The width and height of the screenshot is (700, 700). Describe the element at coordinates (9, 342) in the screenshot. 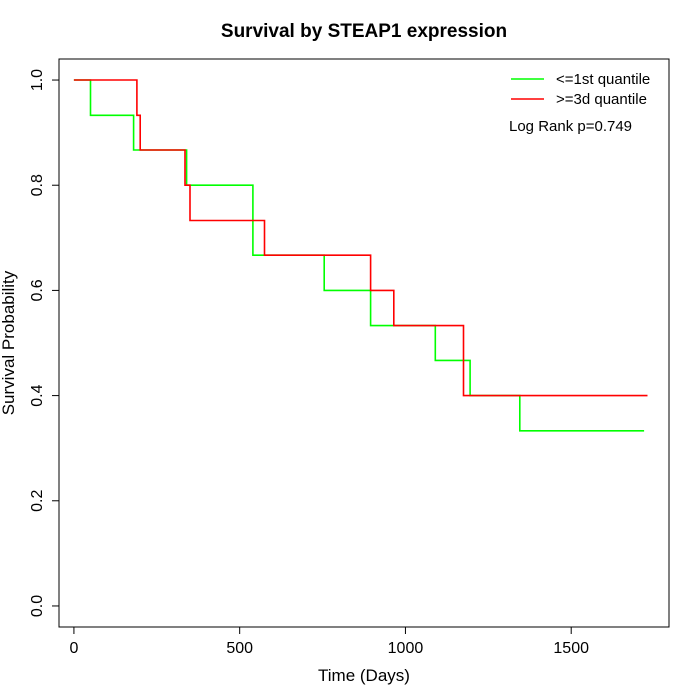

I see `y-axis-label: Survival Probability` at that location.